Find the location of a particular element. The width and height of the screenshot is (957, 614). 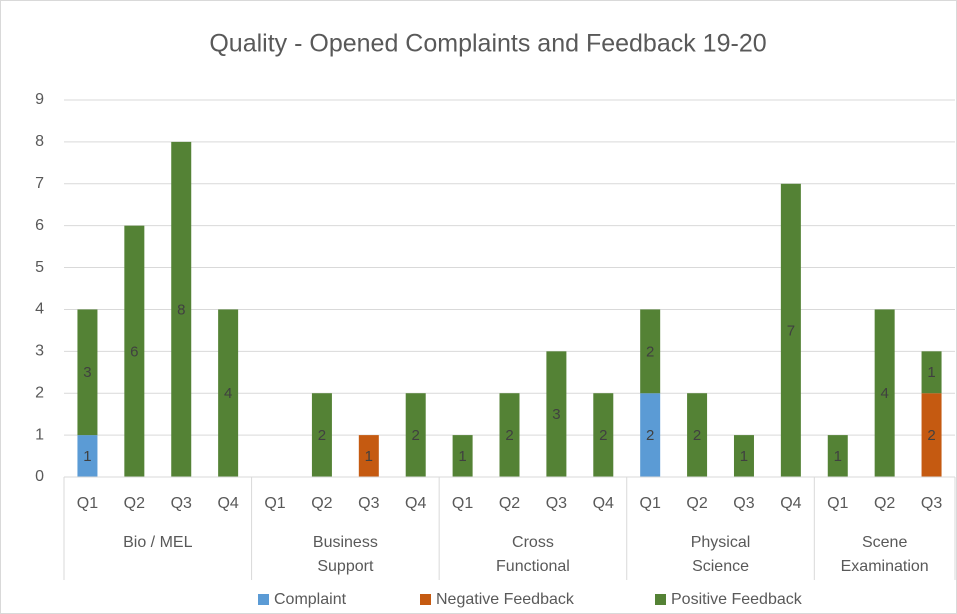

y-tick-label: 2 is located at coordinates (39, 392).